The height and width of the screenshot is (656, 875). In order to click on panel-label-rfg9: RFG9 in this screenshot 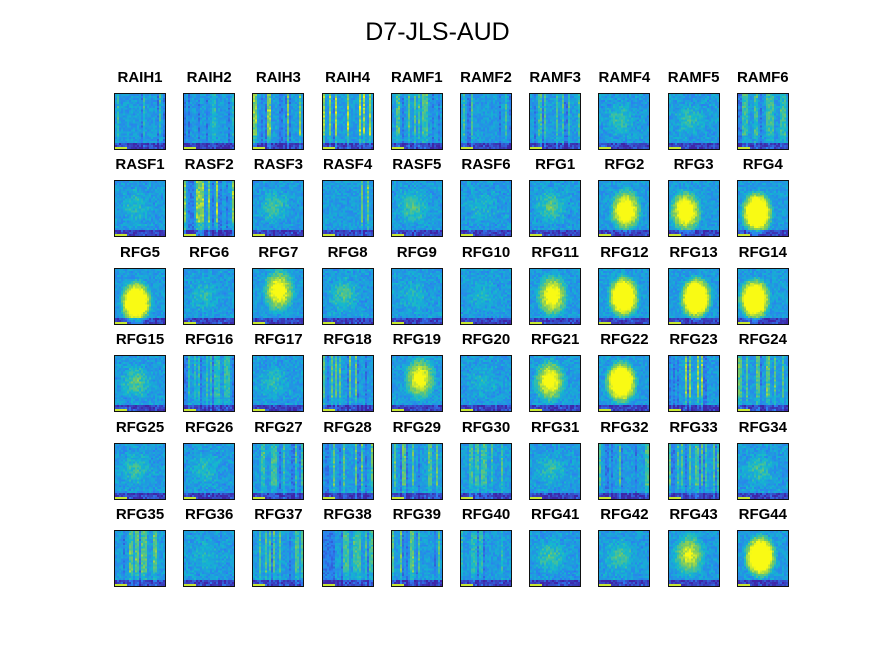, I will do `click(417, 252)`.